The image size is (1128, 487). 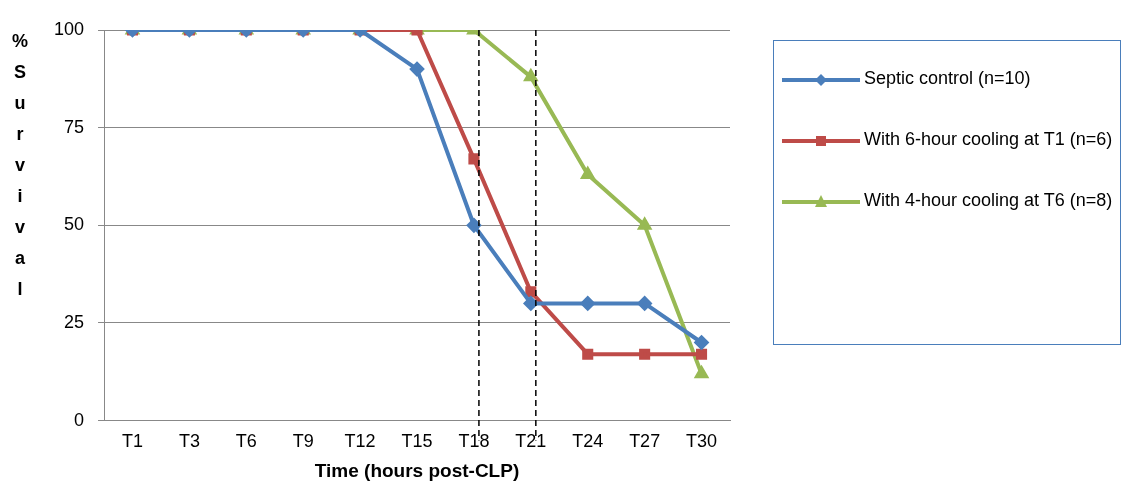 I want to click on x-tick-label: T18, so click(x=474, y=441).